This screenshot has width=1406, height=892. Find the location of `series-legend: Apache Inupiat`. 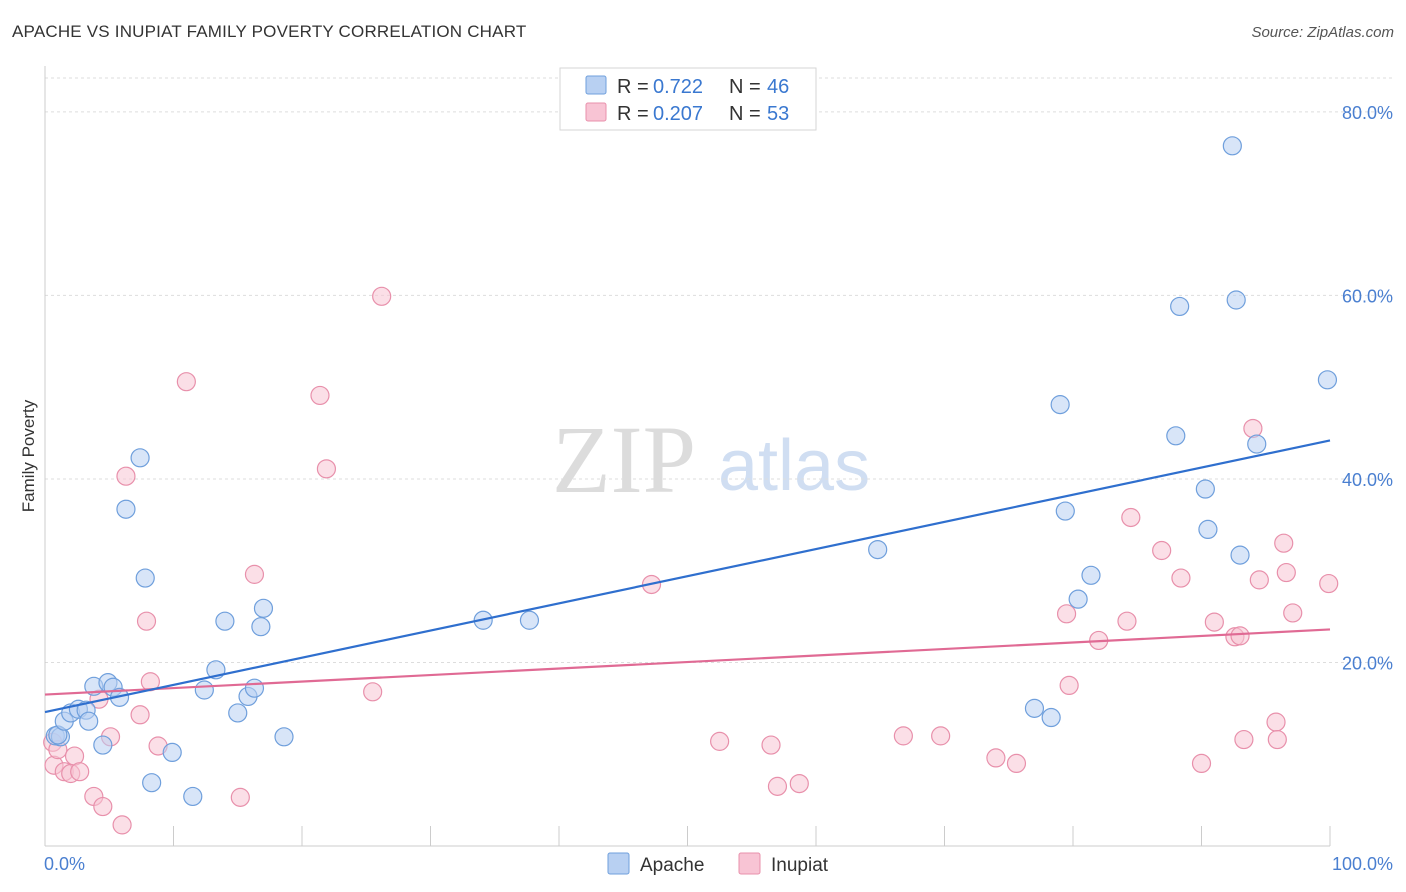

series-legend: Apache Inupiat is located at coordinates (718, 864).